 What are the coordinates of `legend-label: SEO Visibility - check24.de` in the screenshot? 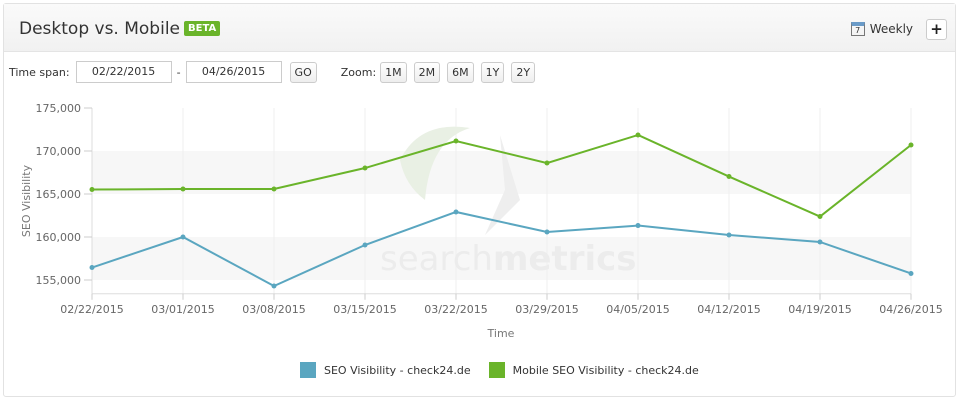 It's located at (397, 370).